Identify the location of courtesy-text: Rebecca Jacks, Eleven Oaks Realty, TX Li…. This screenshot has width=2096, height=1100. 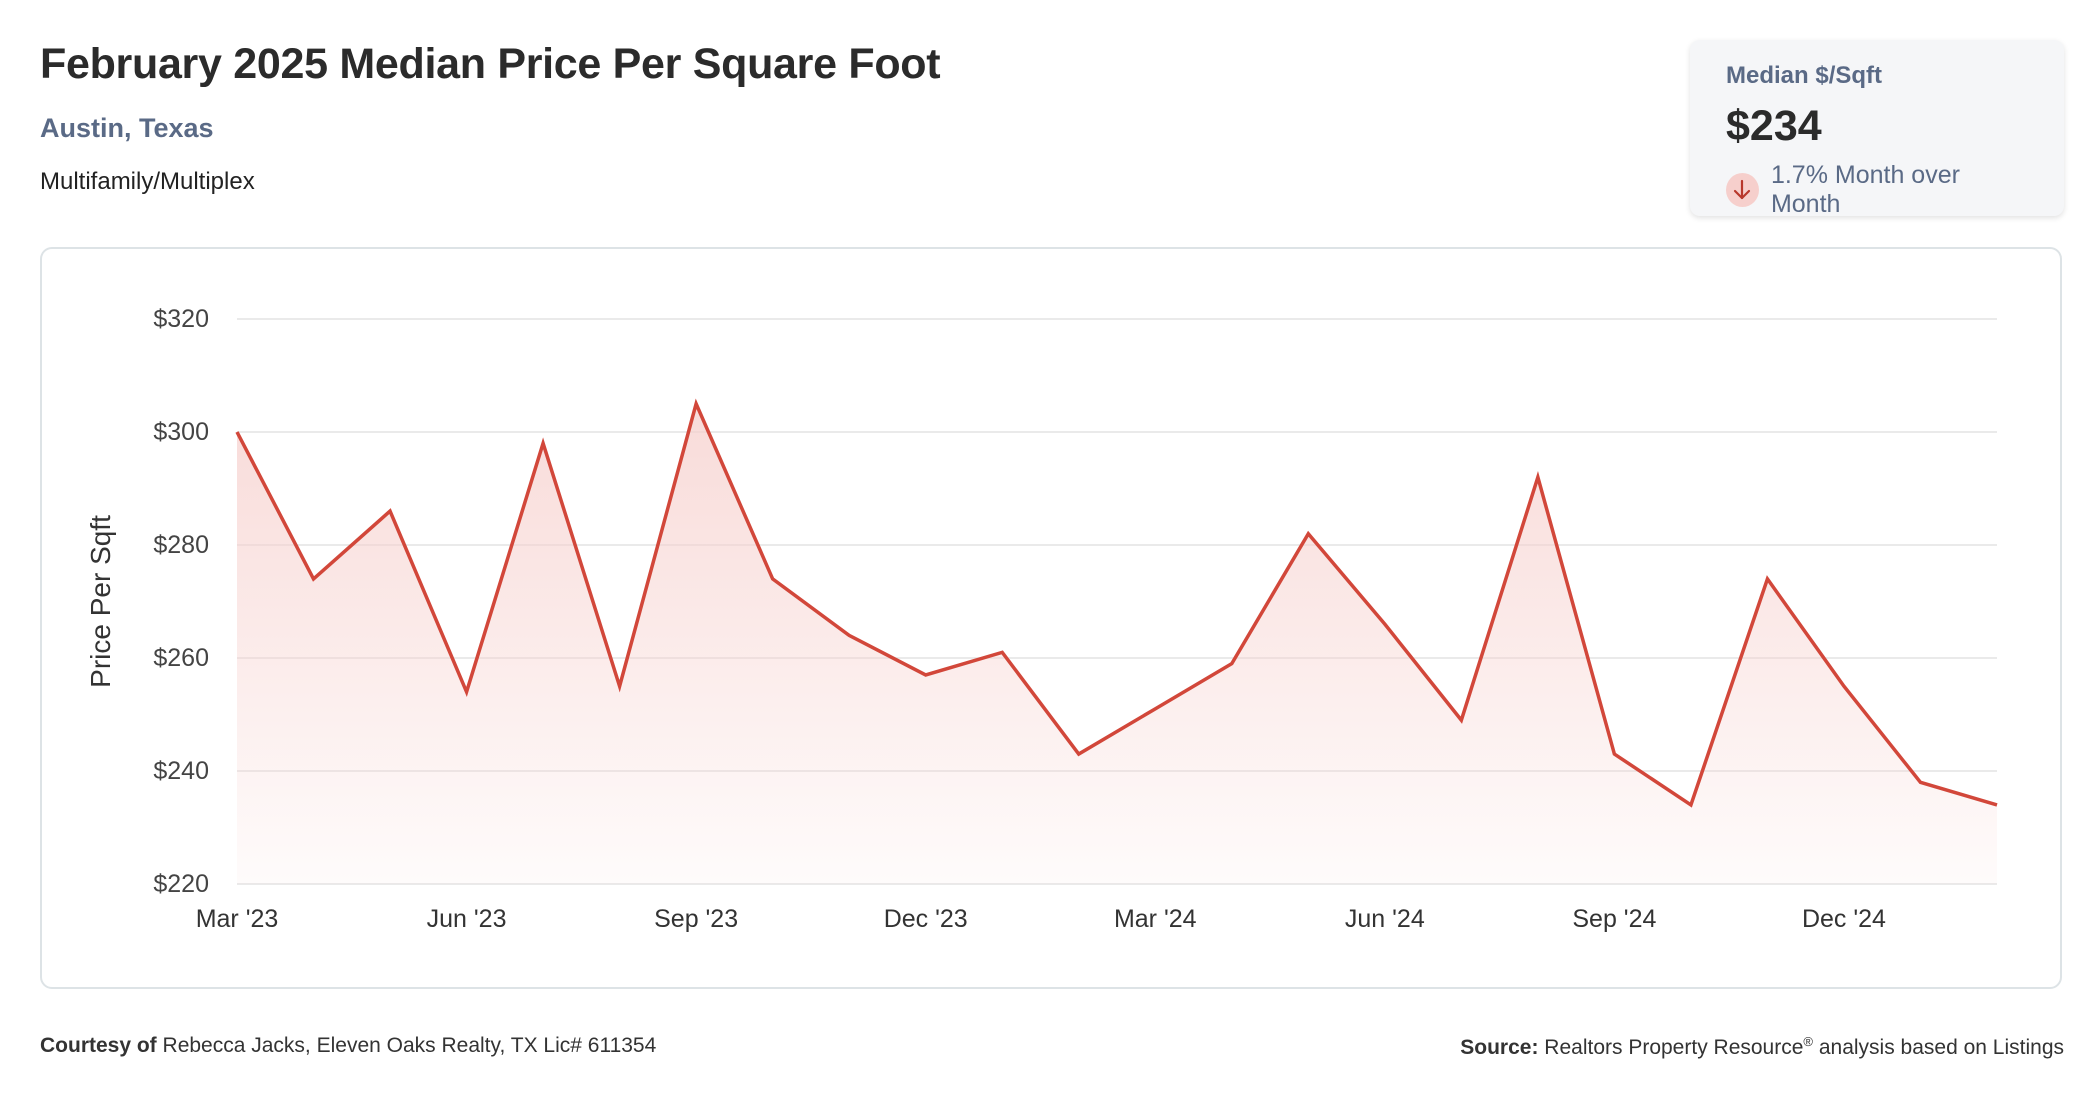
(409, 1045).